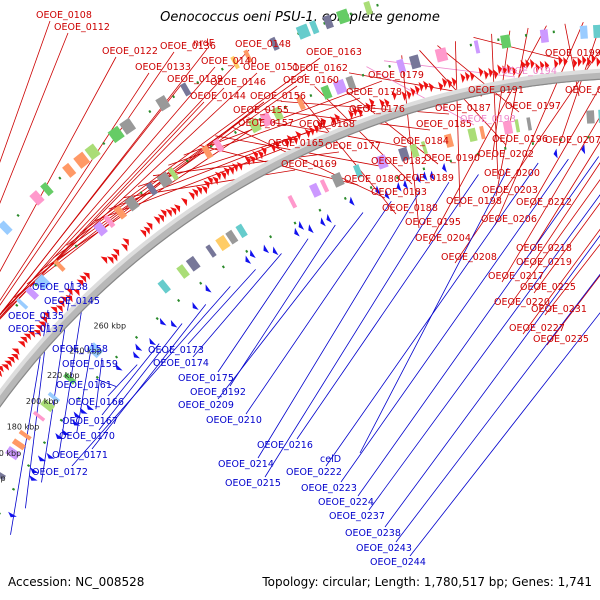 This screenshot has height=600, width=600. What do you see at coordinates (330, 459) in the screenshot?
I see `reverse-gene-label: celD` at bounding box center [330, 459].